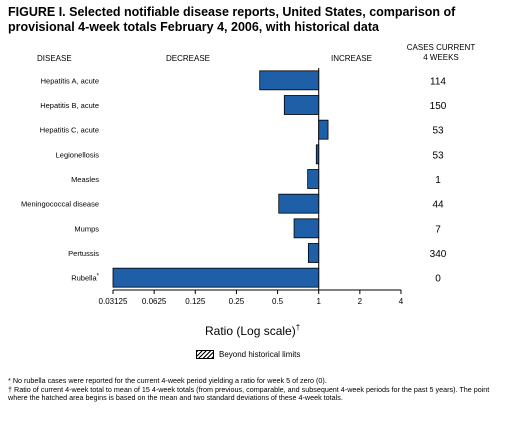 The image size is (509, 424). Describe the element at coordinates (318, 301) in the screenshot. I see `x-tick-label: 1` at that location.